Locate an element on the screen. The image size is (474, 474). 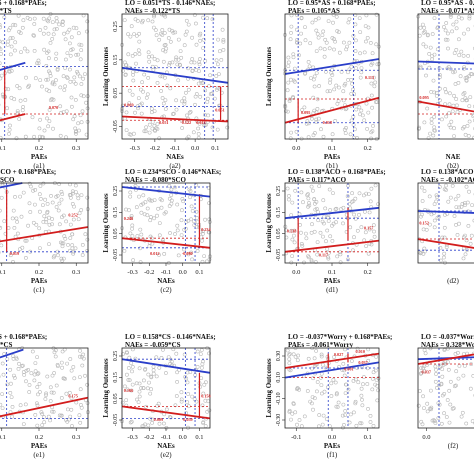
data-label: 0.095 is located at coordinates (423, 97).